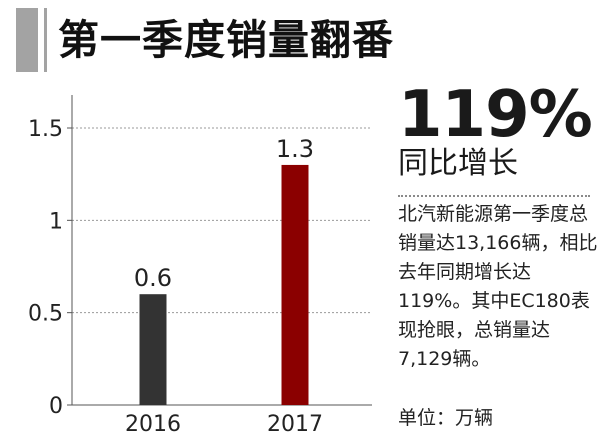 This screenshot has width=600, height=445. I want to click on y-tick-label: 0, so click(56, 406).